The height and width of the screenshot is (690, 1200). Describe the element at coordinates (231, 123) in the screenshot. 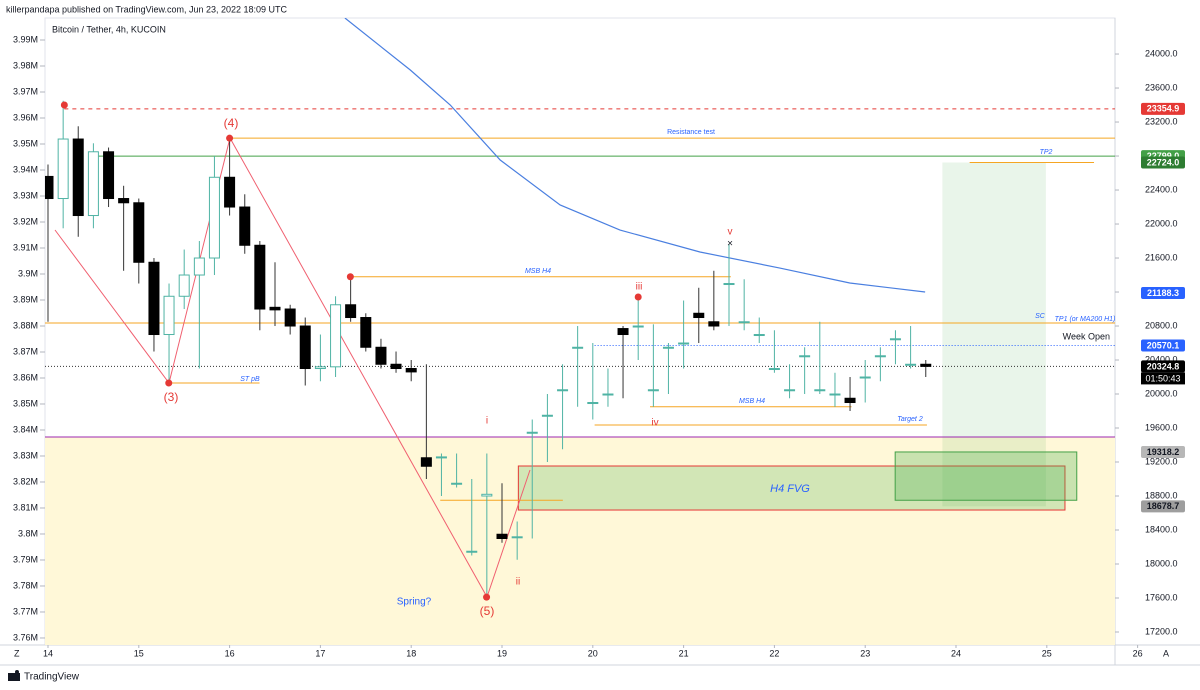

I see `annotation: (4)` at that location.